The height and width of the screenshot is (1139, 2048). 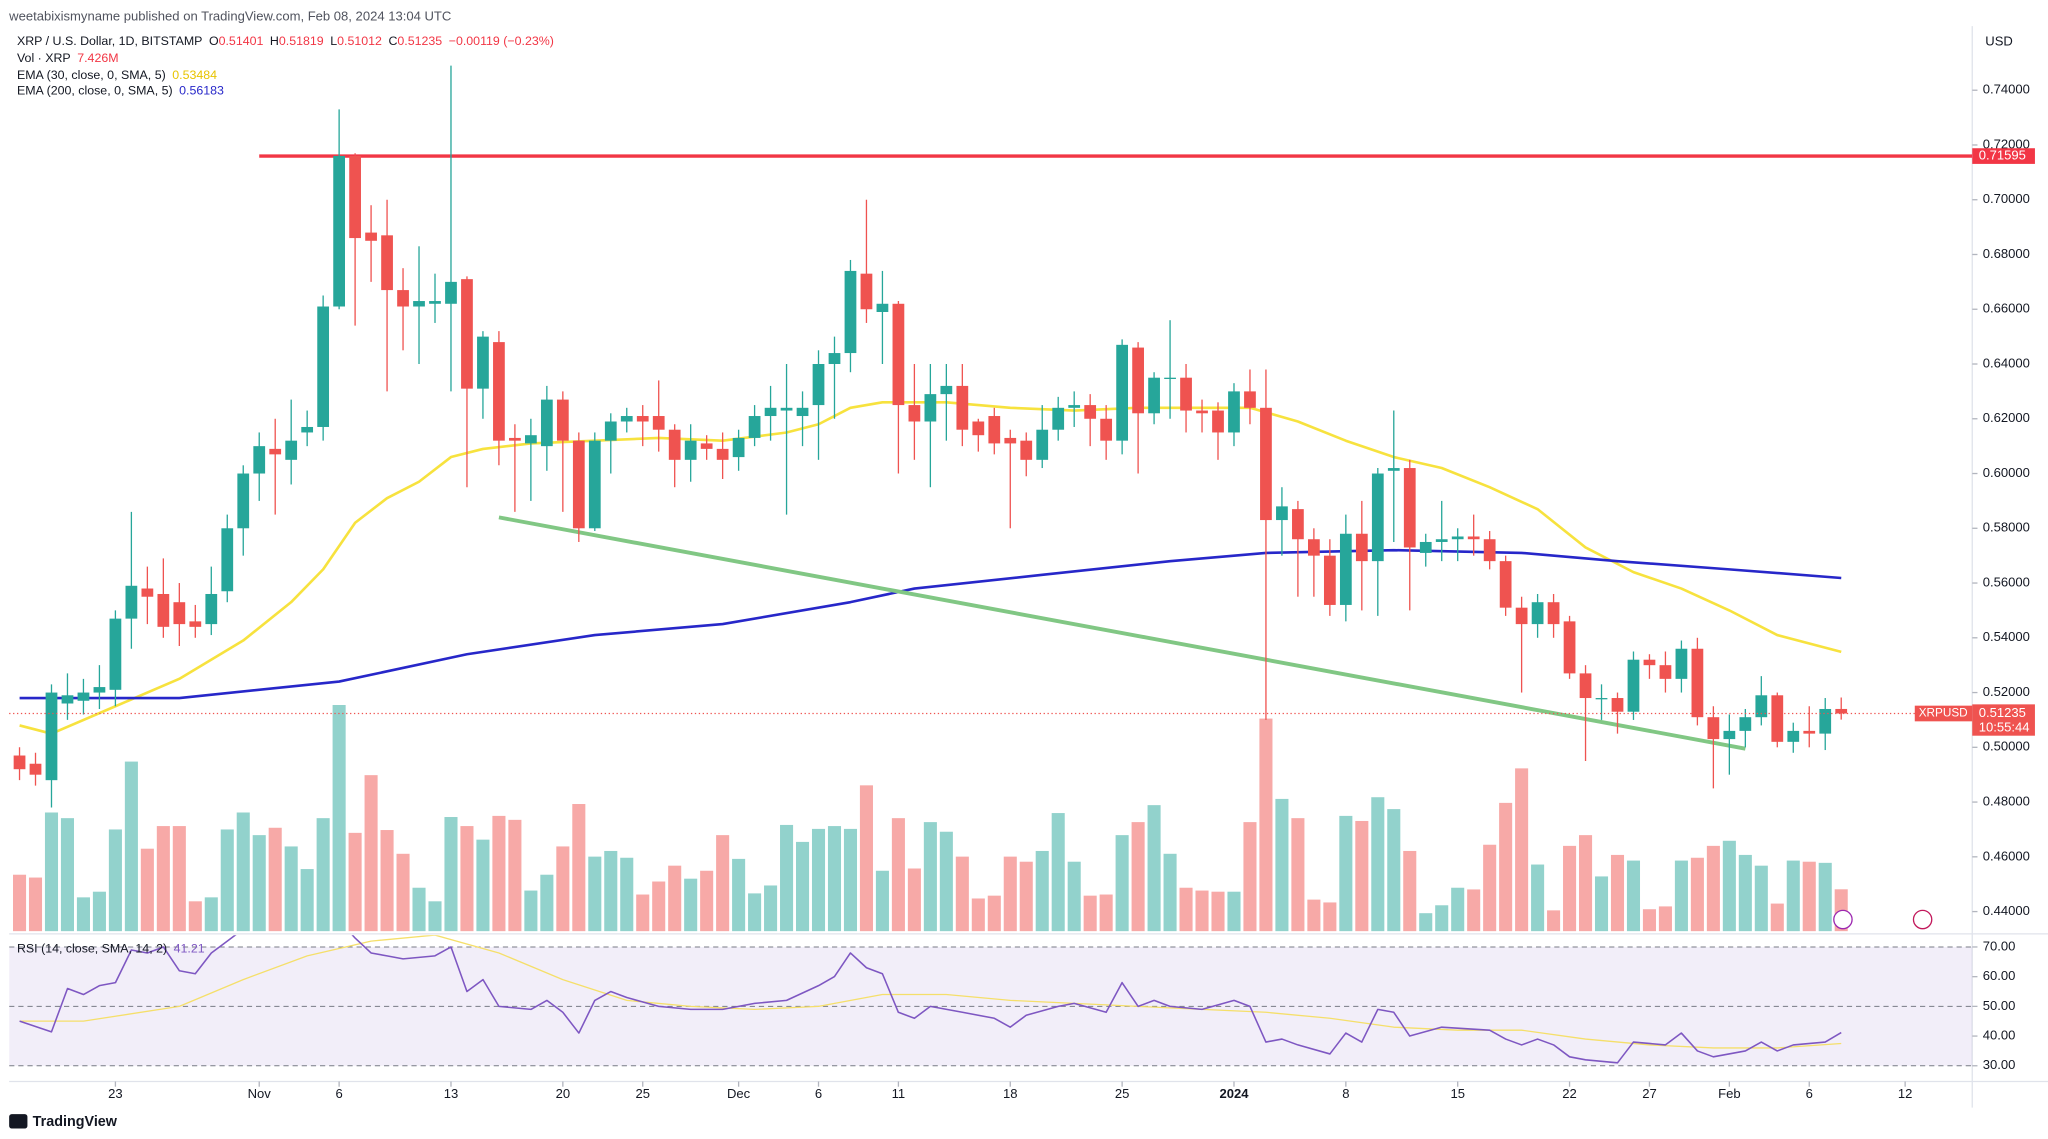 I want to click on ema30-name: EMA (30, close, 0, SMA, 5), so click(x=91, y=75).